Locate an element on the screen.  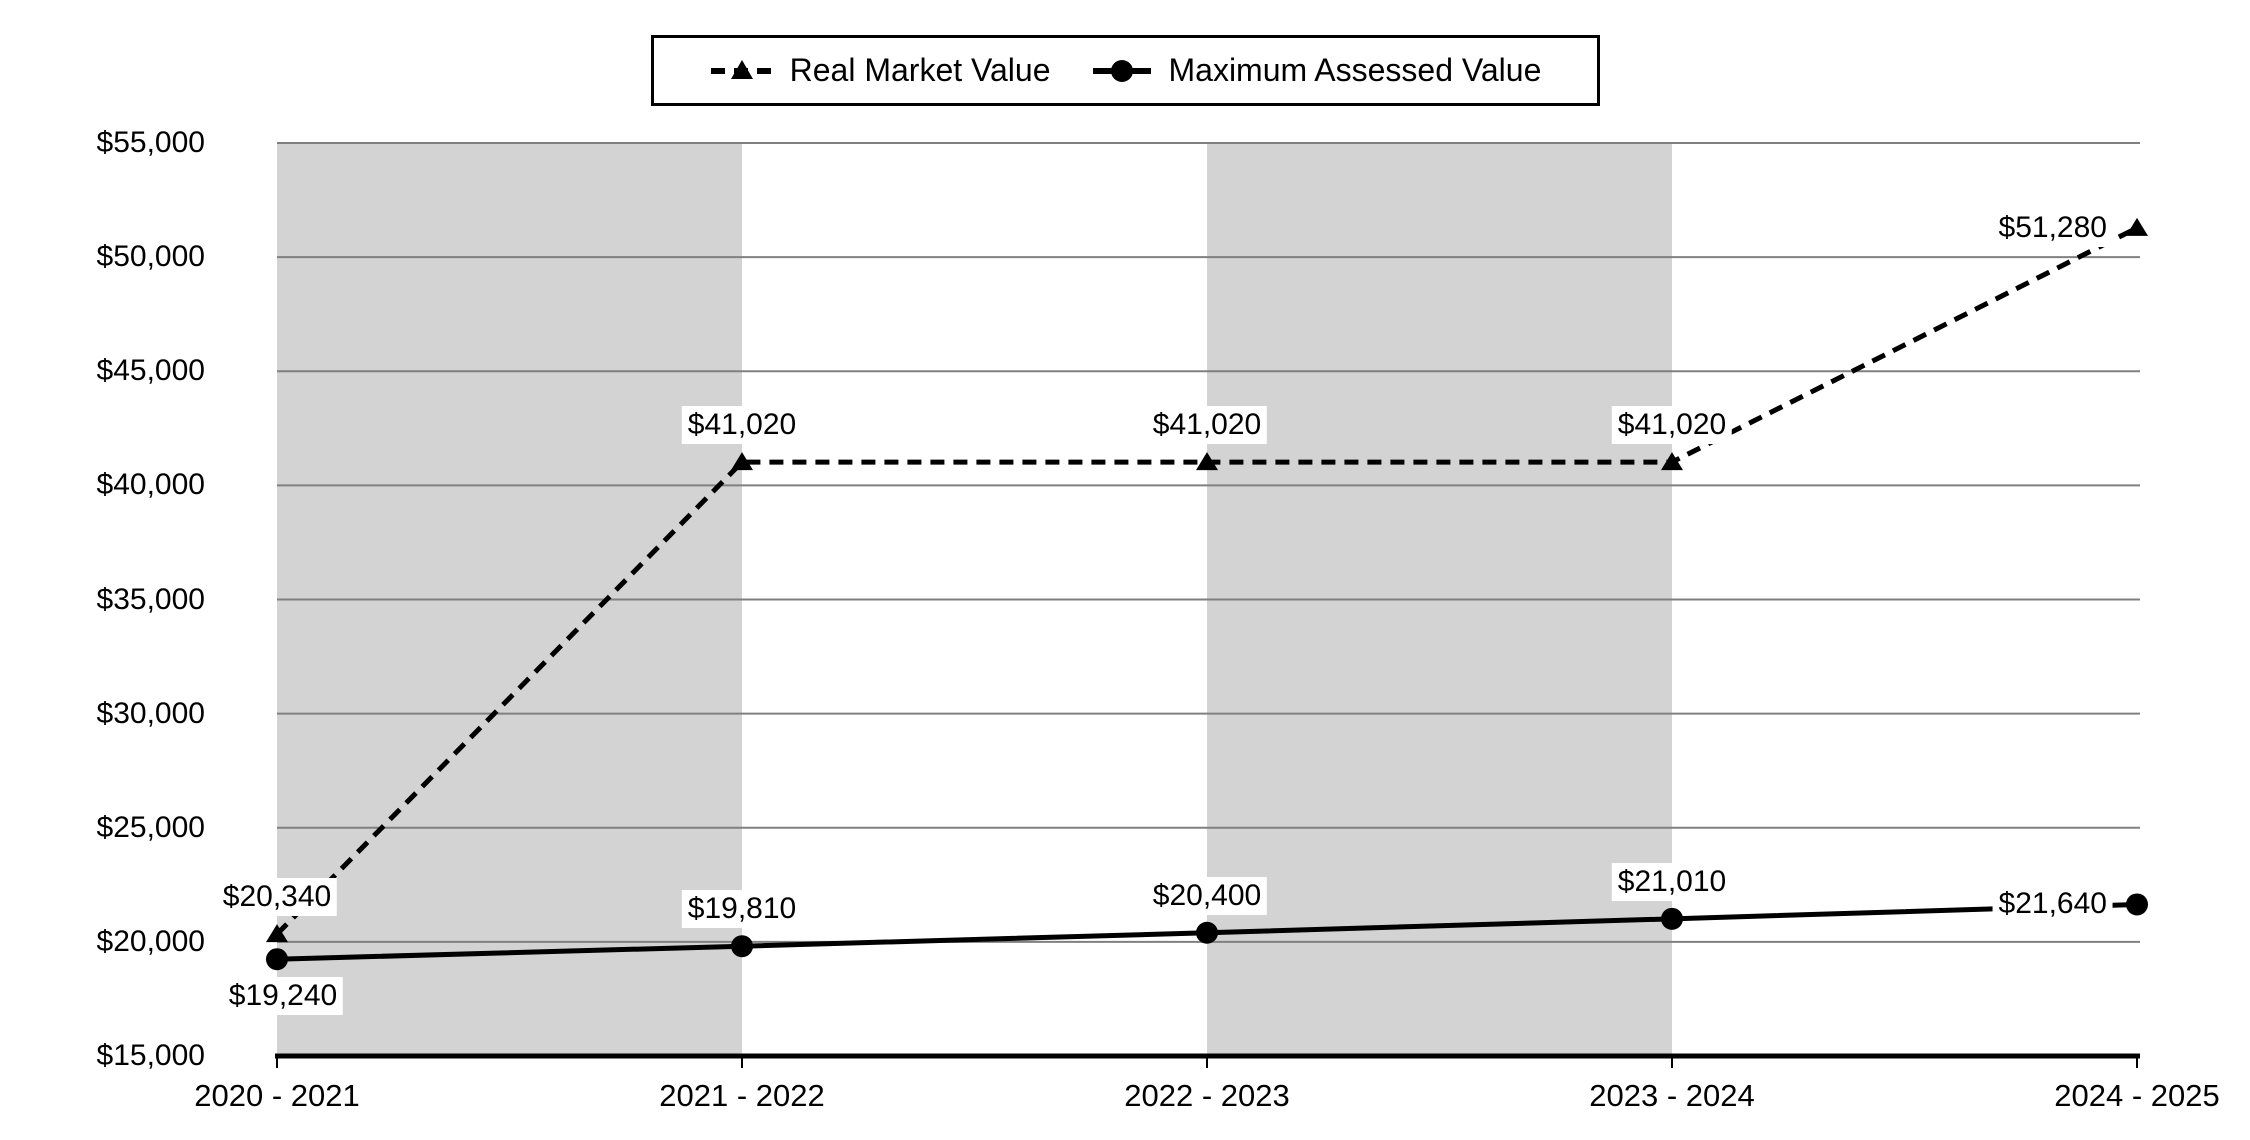
legend: Real Market Value Maximum Assessed Value is located at coordinates (1125, 70).